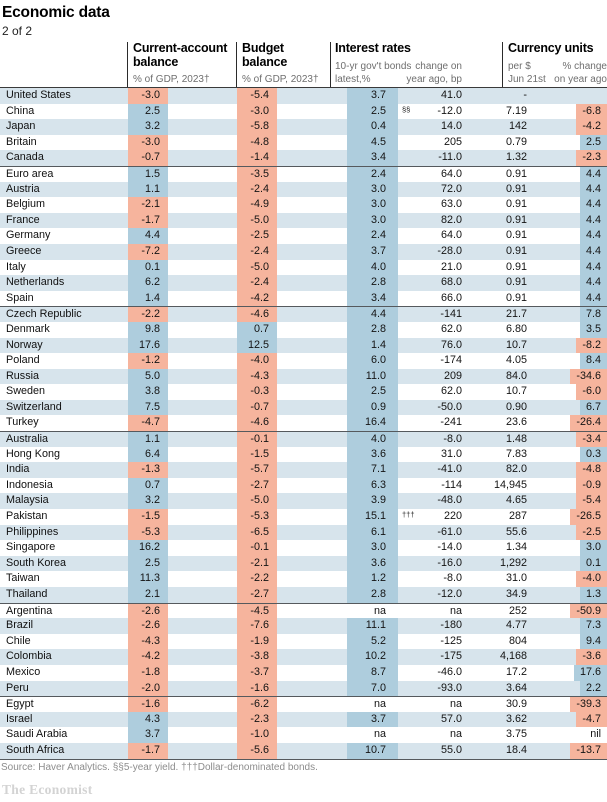 This screenshot has height=802, width=607. What do you see at coordinates (588, 376) in the screenshot?
I see `currency-change-value: -34.6` at bounding box center [588, 376].